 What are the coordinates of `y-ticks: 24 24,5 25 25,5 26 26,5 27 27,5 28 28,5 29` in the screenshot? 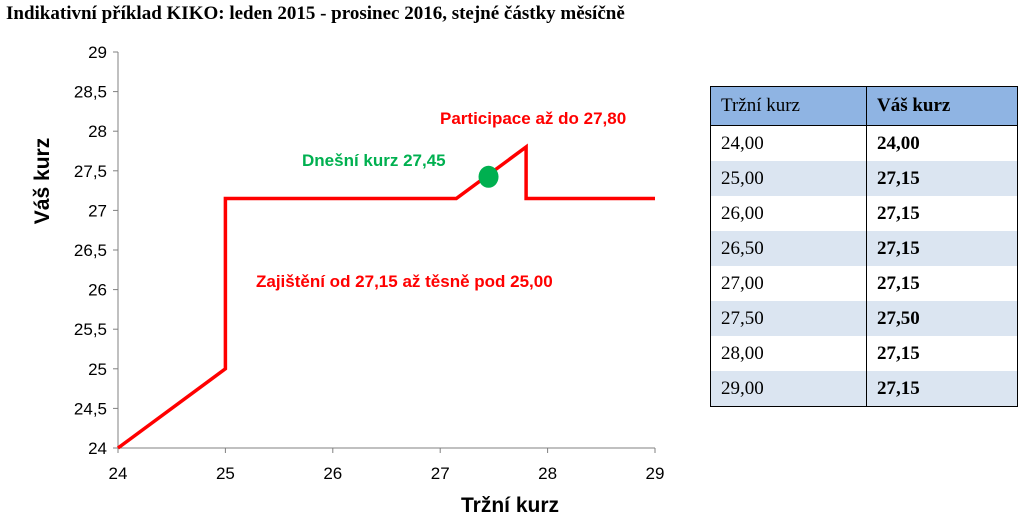 It's located at (96, 250).